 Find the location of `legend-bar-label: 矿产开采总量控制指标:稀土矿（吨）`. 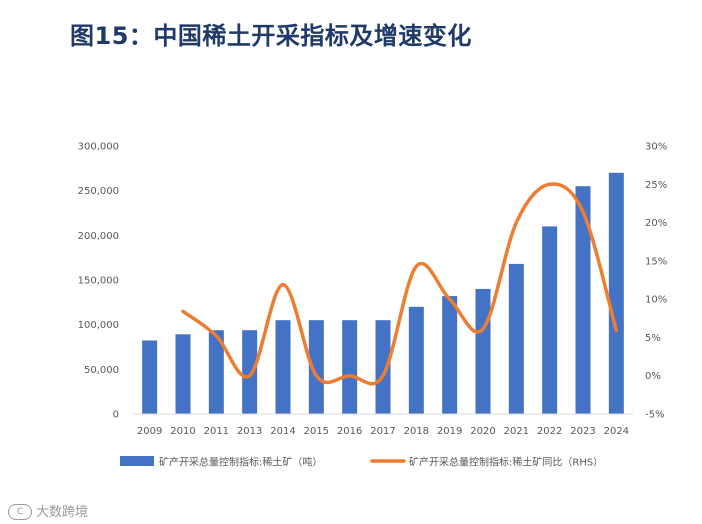

legend-bar-label: 矿产开采总量控制指标:稀土矿（吨） is located at coordinates (240, 462).